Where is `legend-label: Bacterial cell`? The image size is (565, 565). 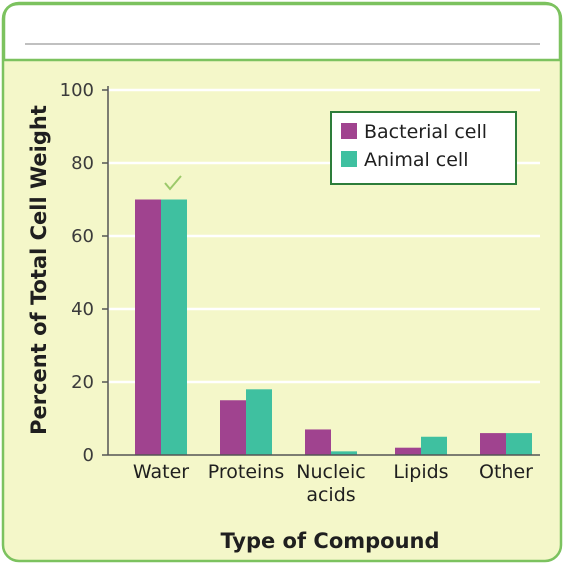 legend-label: Bacterial cell is located at coordinates (425, 132).